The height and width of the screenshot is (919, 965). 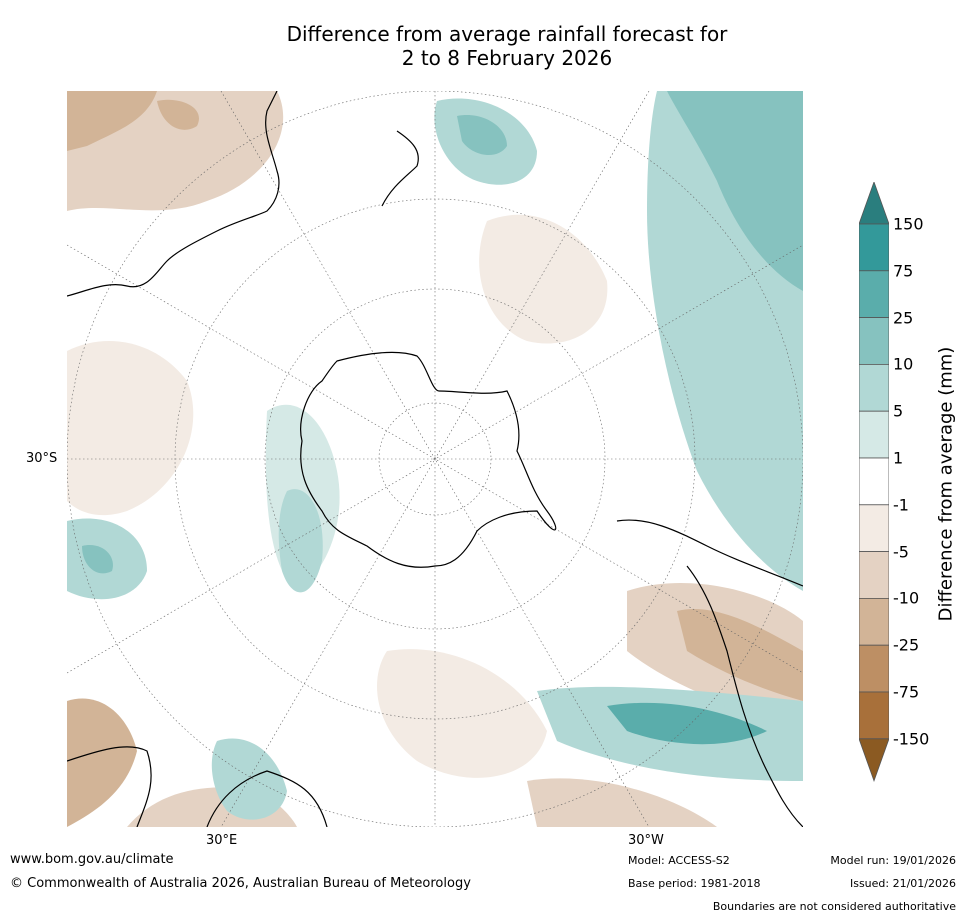 I want to click on colorbar-label: Difference from average (mm), so click(x=946, y=484).